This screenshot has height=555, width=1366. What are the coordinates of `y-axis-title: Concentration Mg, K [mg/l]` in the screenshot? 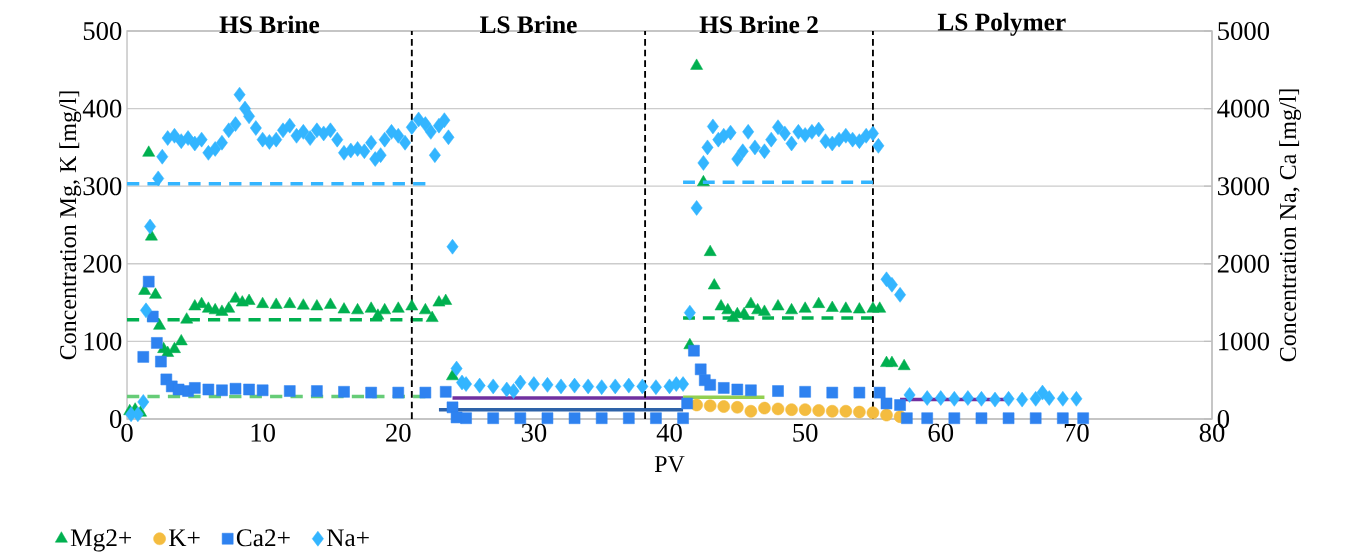 It's located at (70, 225).